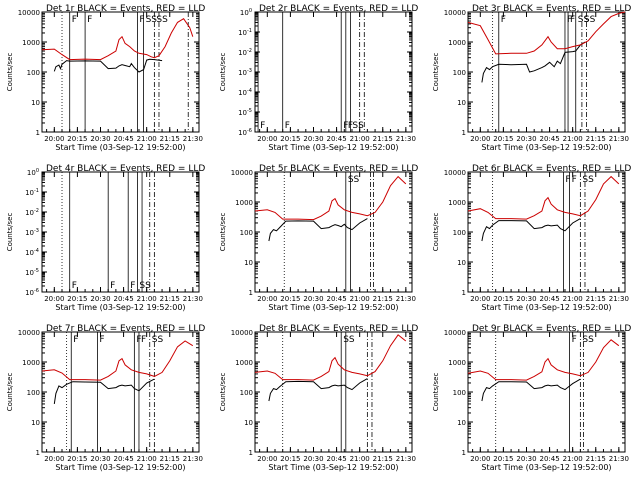 The width and height of the screenshot is (640, 480). What do you see at coordinates (551, 9) in the screenshot?
I see `panel-title: Det 3r BLACK = Events, RED = LLD` at bounding box center [551, 9].